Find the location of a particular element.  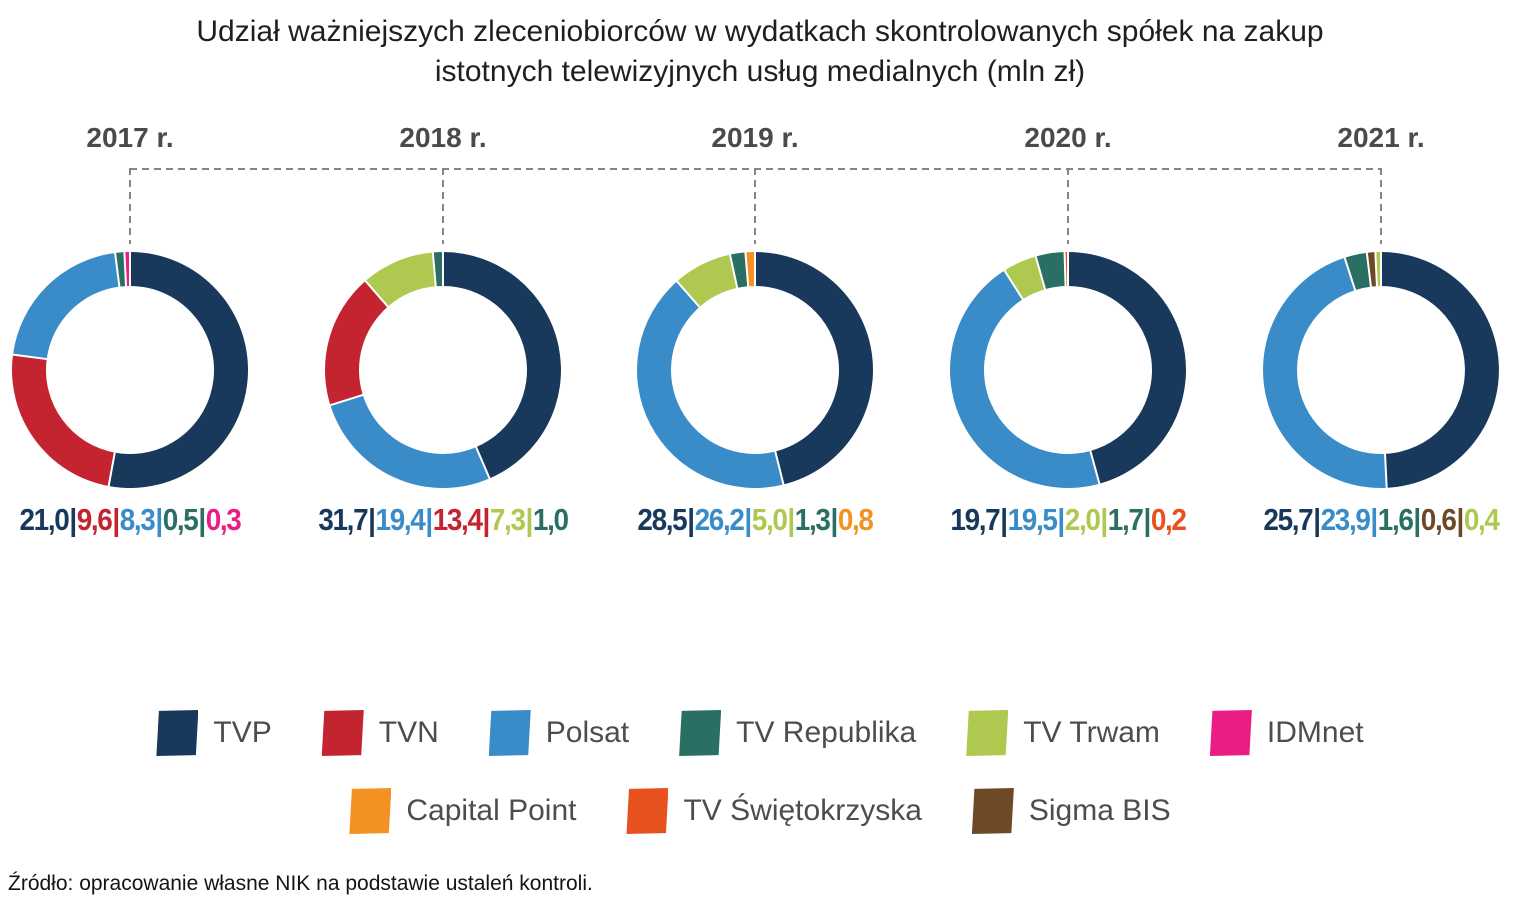

connector-vertical-line-2017 is located at coordinates (130, 206).